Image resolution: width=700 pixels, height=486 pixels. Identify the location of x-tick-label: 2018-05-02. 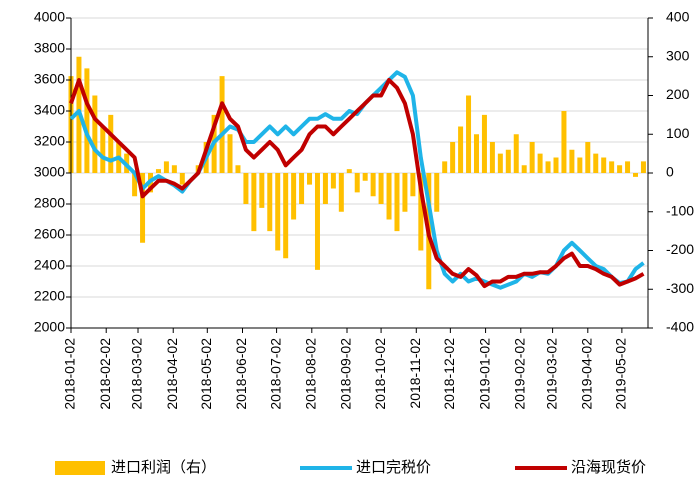
(206, 374).